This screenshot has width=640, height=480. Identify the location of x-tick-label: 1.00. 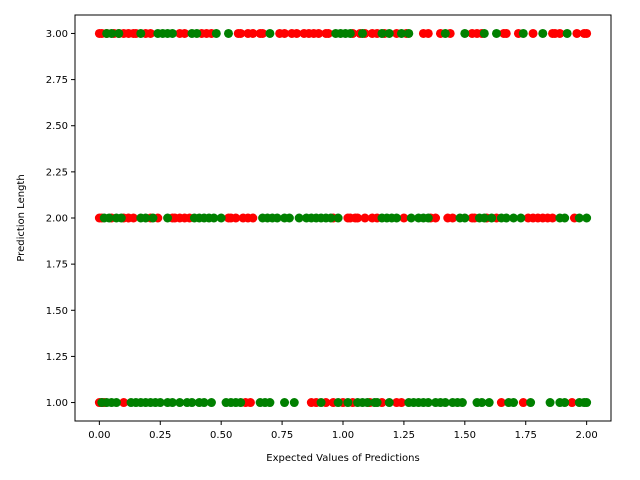
(343, 435).